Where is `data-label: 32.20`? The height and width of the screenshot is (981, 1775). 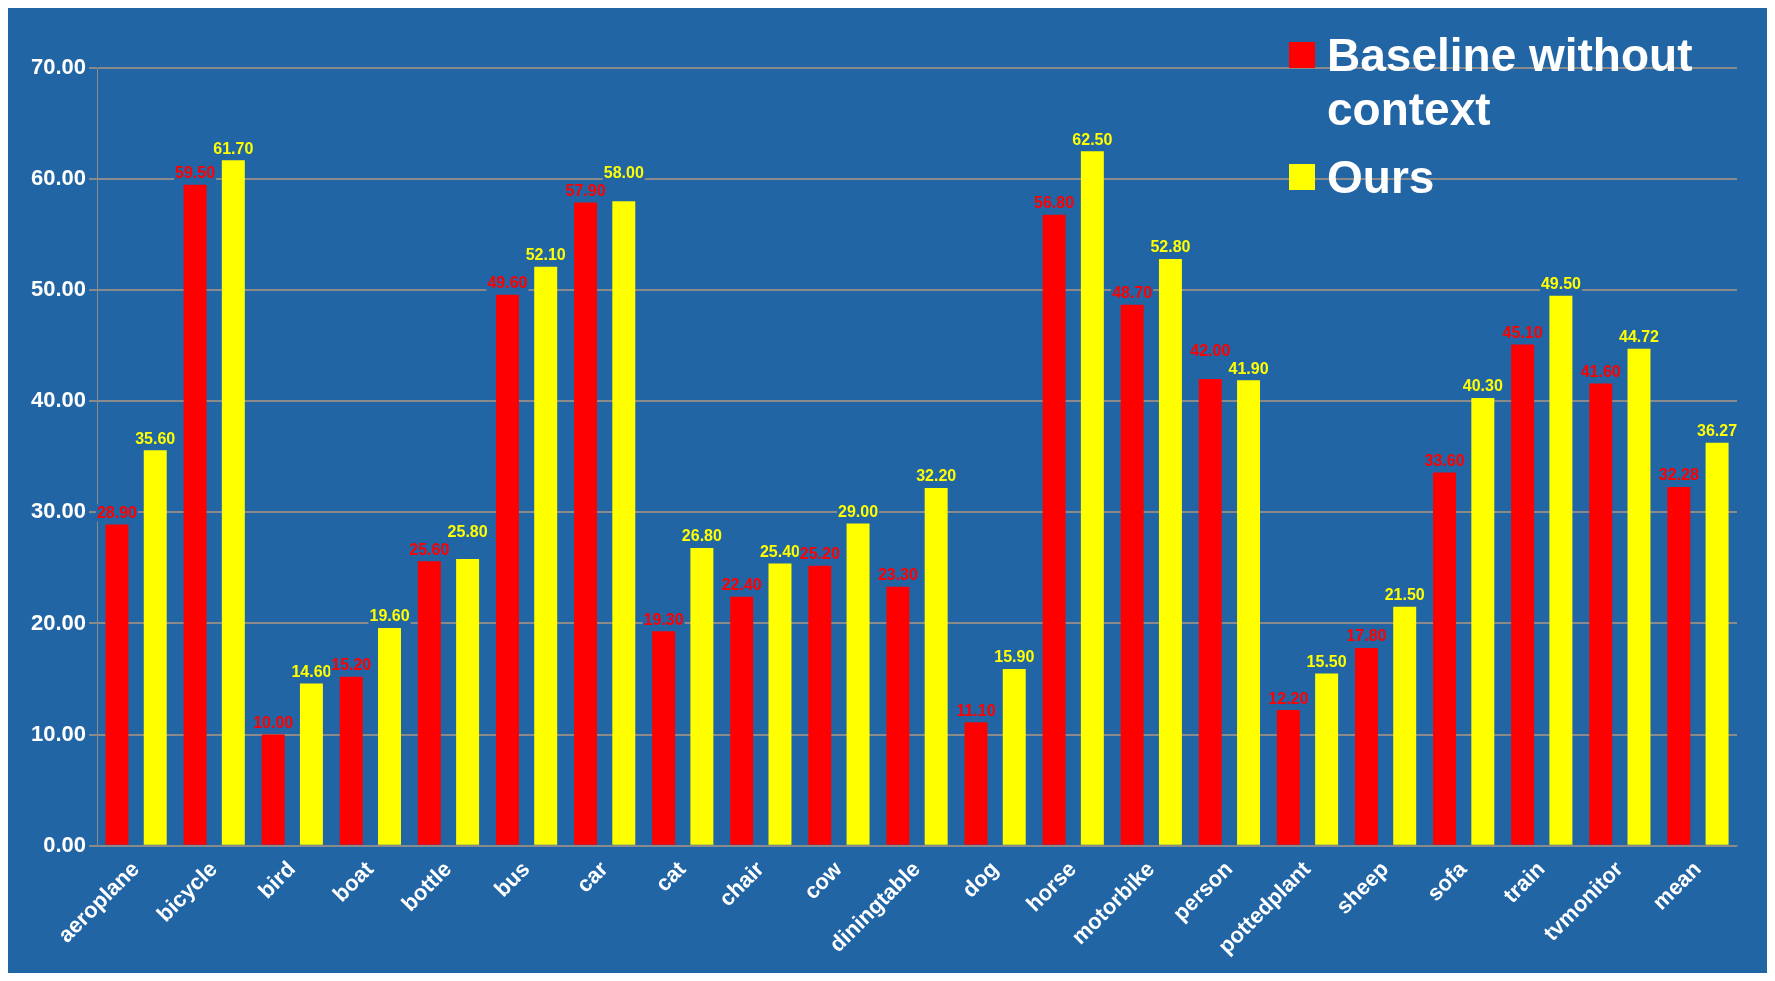
data-label: 32.20 is located at coordinates (936, 476).